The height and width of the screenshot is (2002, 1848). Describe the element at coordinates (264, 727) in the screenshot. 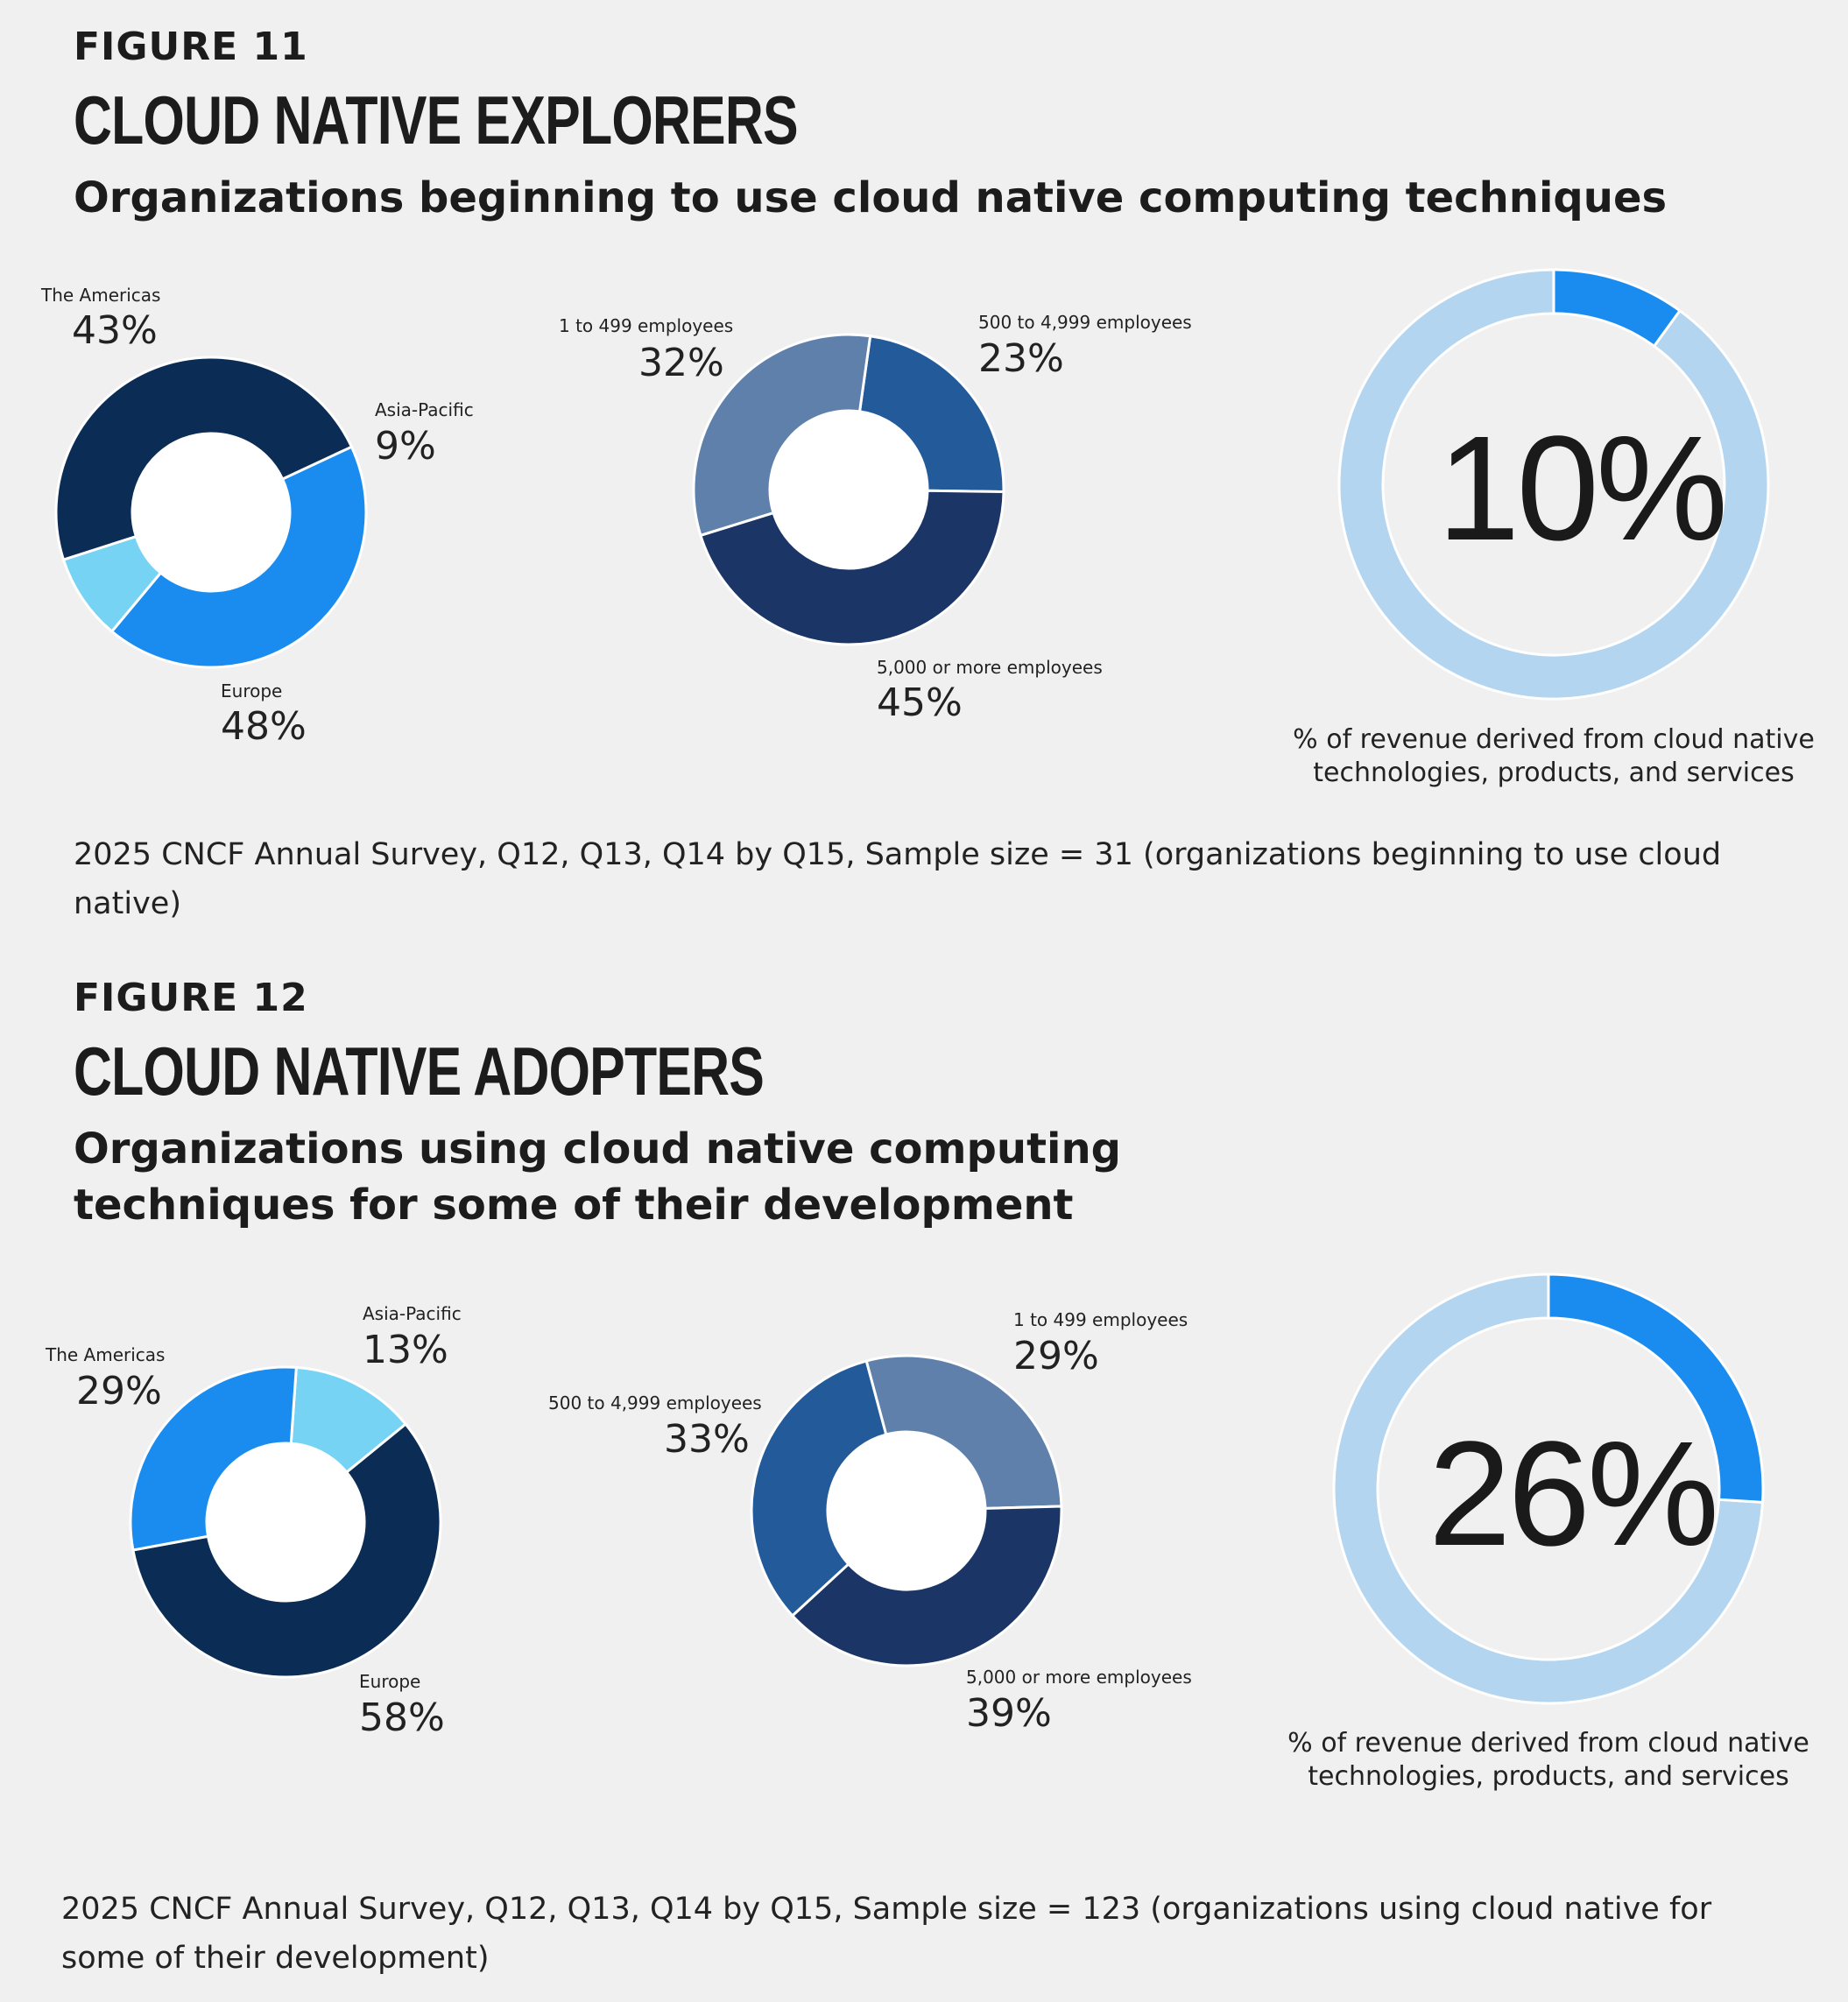

I see `segment-value: 48%` at that location.